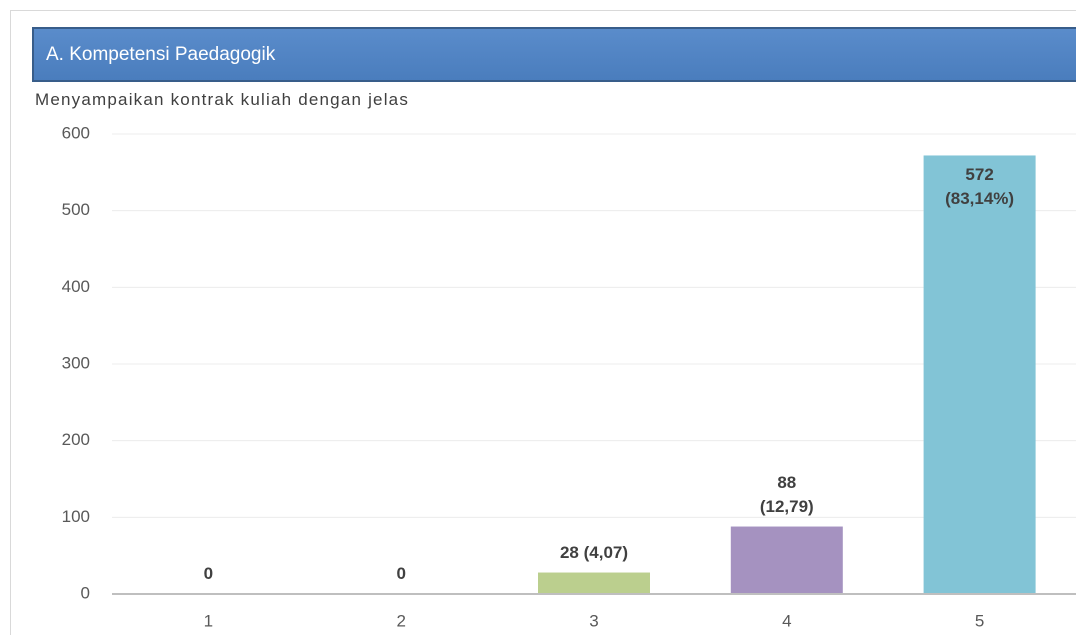  Describe the element at coordinates (222, 99) in the screenshot. I see `chart-title: Menyampaikan kontrak kuliah dengan jelas` at that location.